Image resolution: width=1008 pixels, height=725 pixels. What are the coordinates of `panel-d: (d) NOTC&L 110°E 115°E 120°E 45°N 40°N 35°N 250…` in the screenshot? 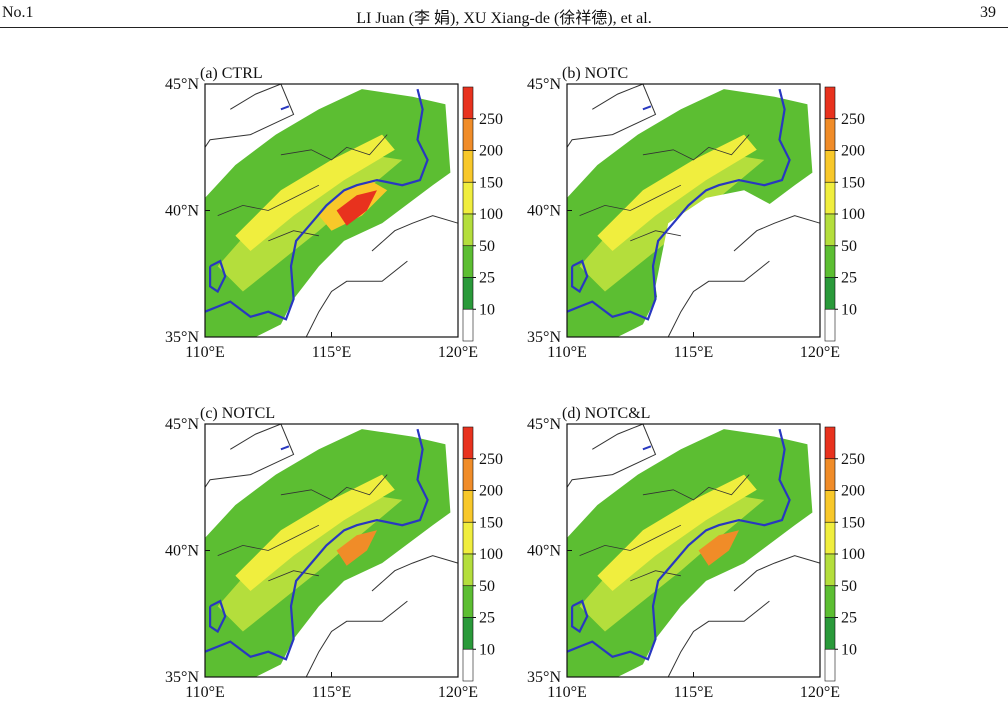 It's located at (696, 553).